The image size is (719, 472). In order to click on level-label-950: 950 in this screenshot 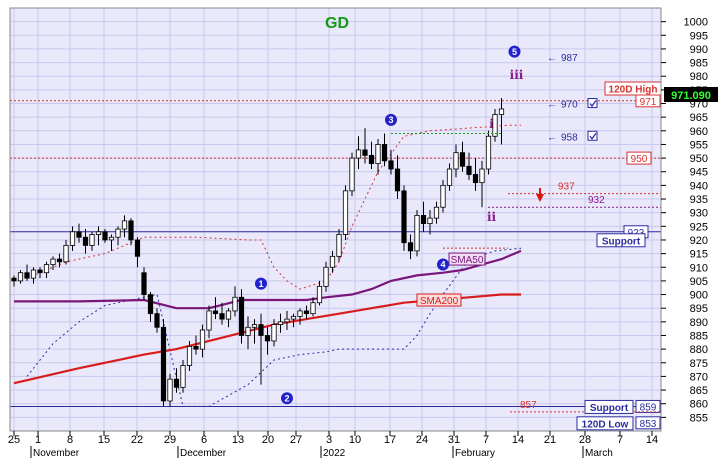, I will do `click(639, 159)`.